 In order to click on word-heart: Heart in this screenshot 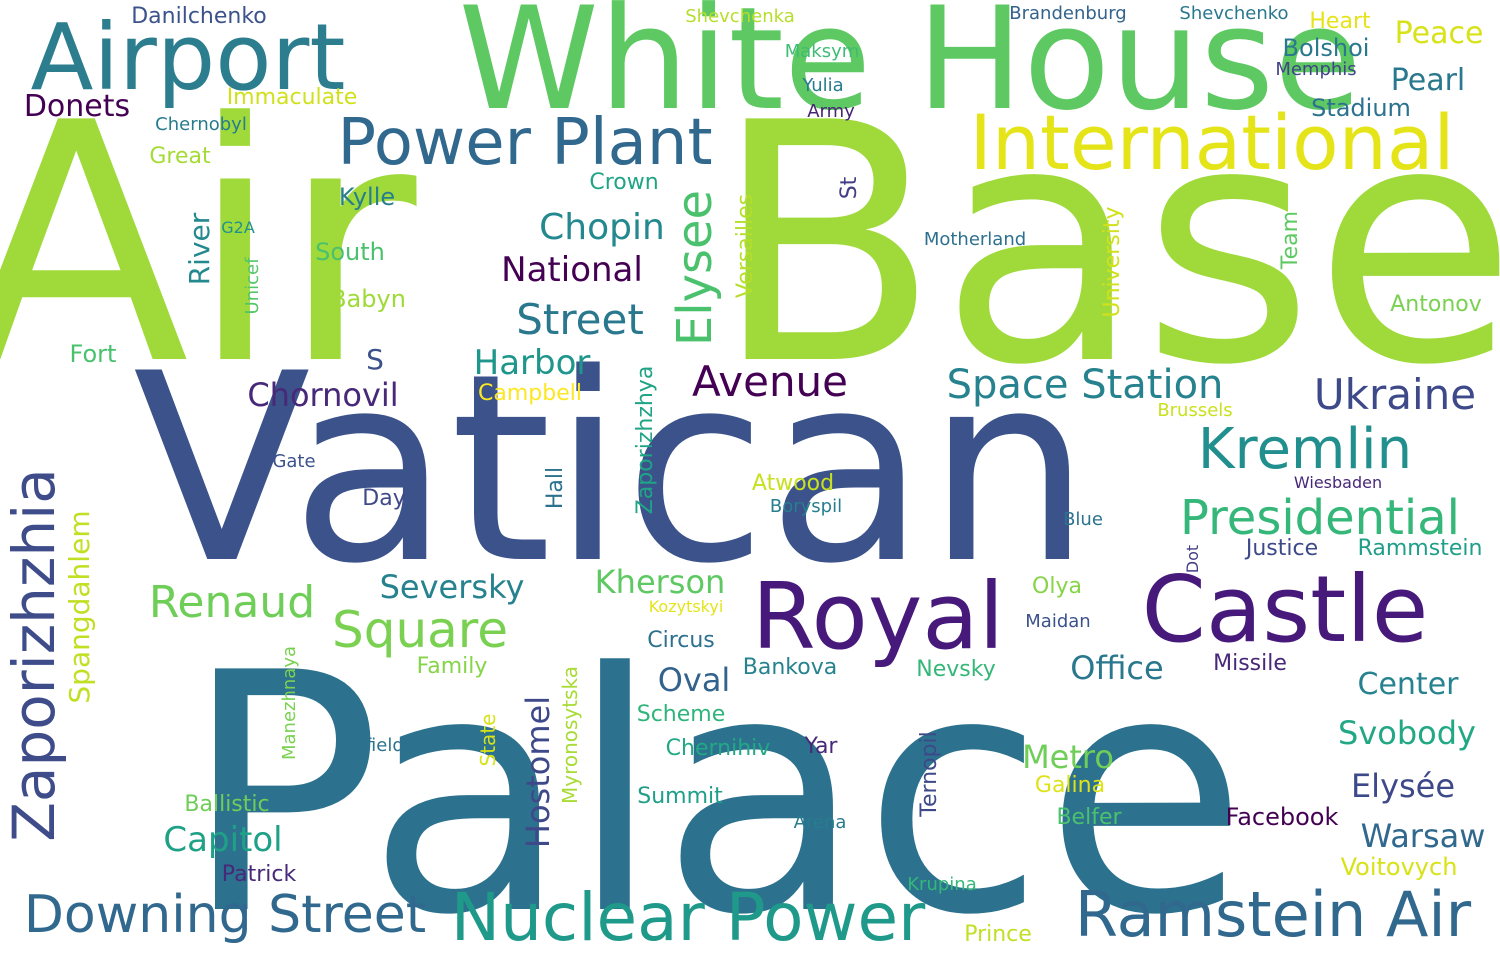, I will do `click(1340, 21)`.